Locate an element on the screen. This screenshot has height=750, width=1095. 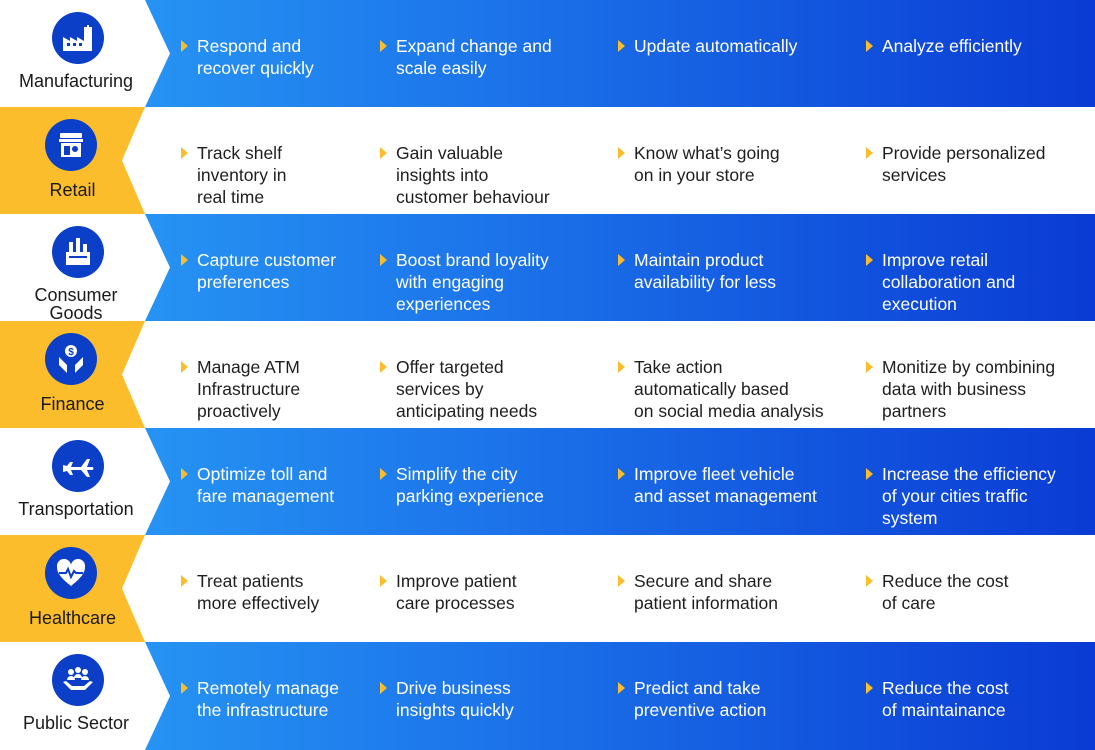
benefit-item: Simplify the city parking experience is located at coordinates (462, 485).